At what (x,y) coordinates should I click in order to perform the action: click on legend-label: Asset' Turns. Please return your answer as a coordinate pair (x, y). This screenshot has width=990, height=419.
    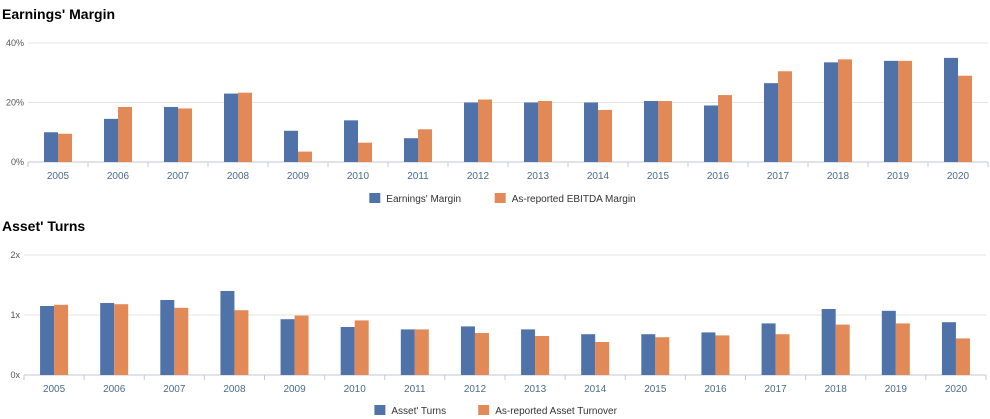
    Looking at the image, I should click on (418, 411).